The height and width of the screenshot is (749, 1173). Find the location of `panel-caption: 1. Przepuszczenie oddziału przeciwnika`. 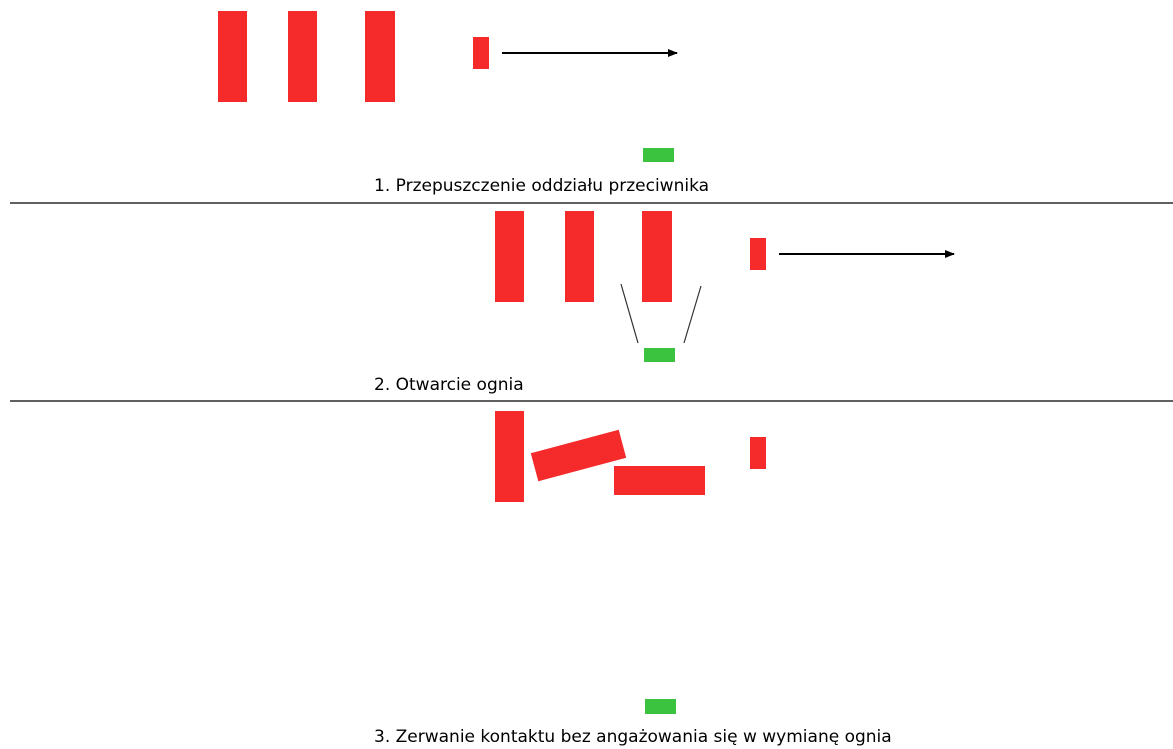

panel-caption: 1. Przepuszczenie oddziału przeciwnika is located at coordinates (541, 186).